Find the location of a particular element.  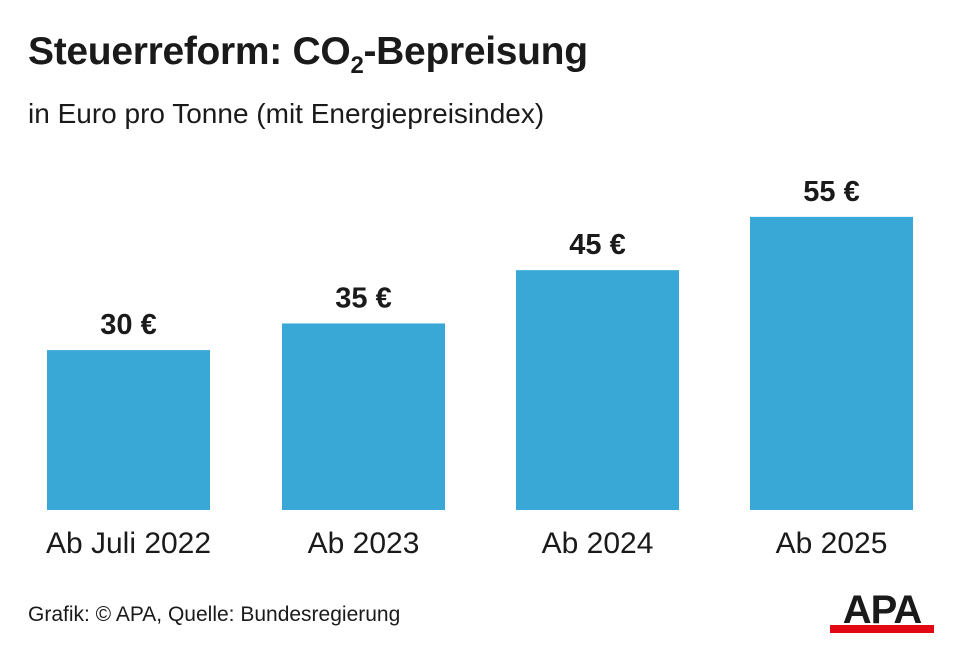

category-label: Ab 2024 is located at coordinates (598, 543).